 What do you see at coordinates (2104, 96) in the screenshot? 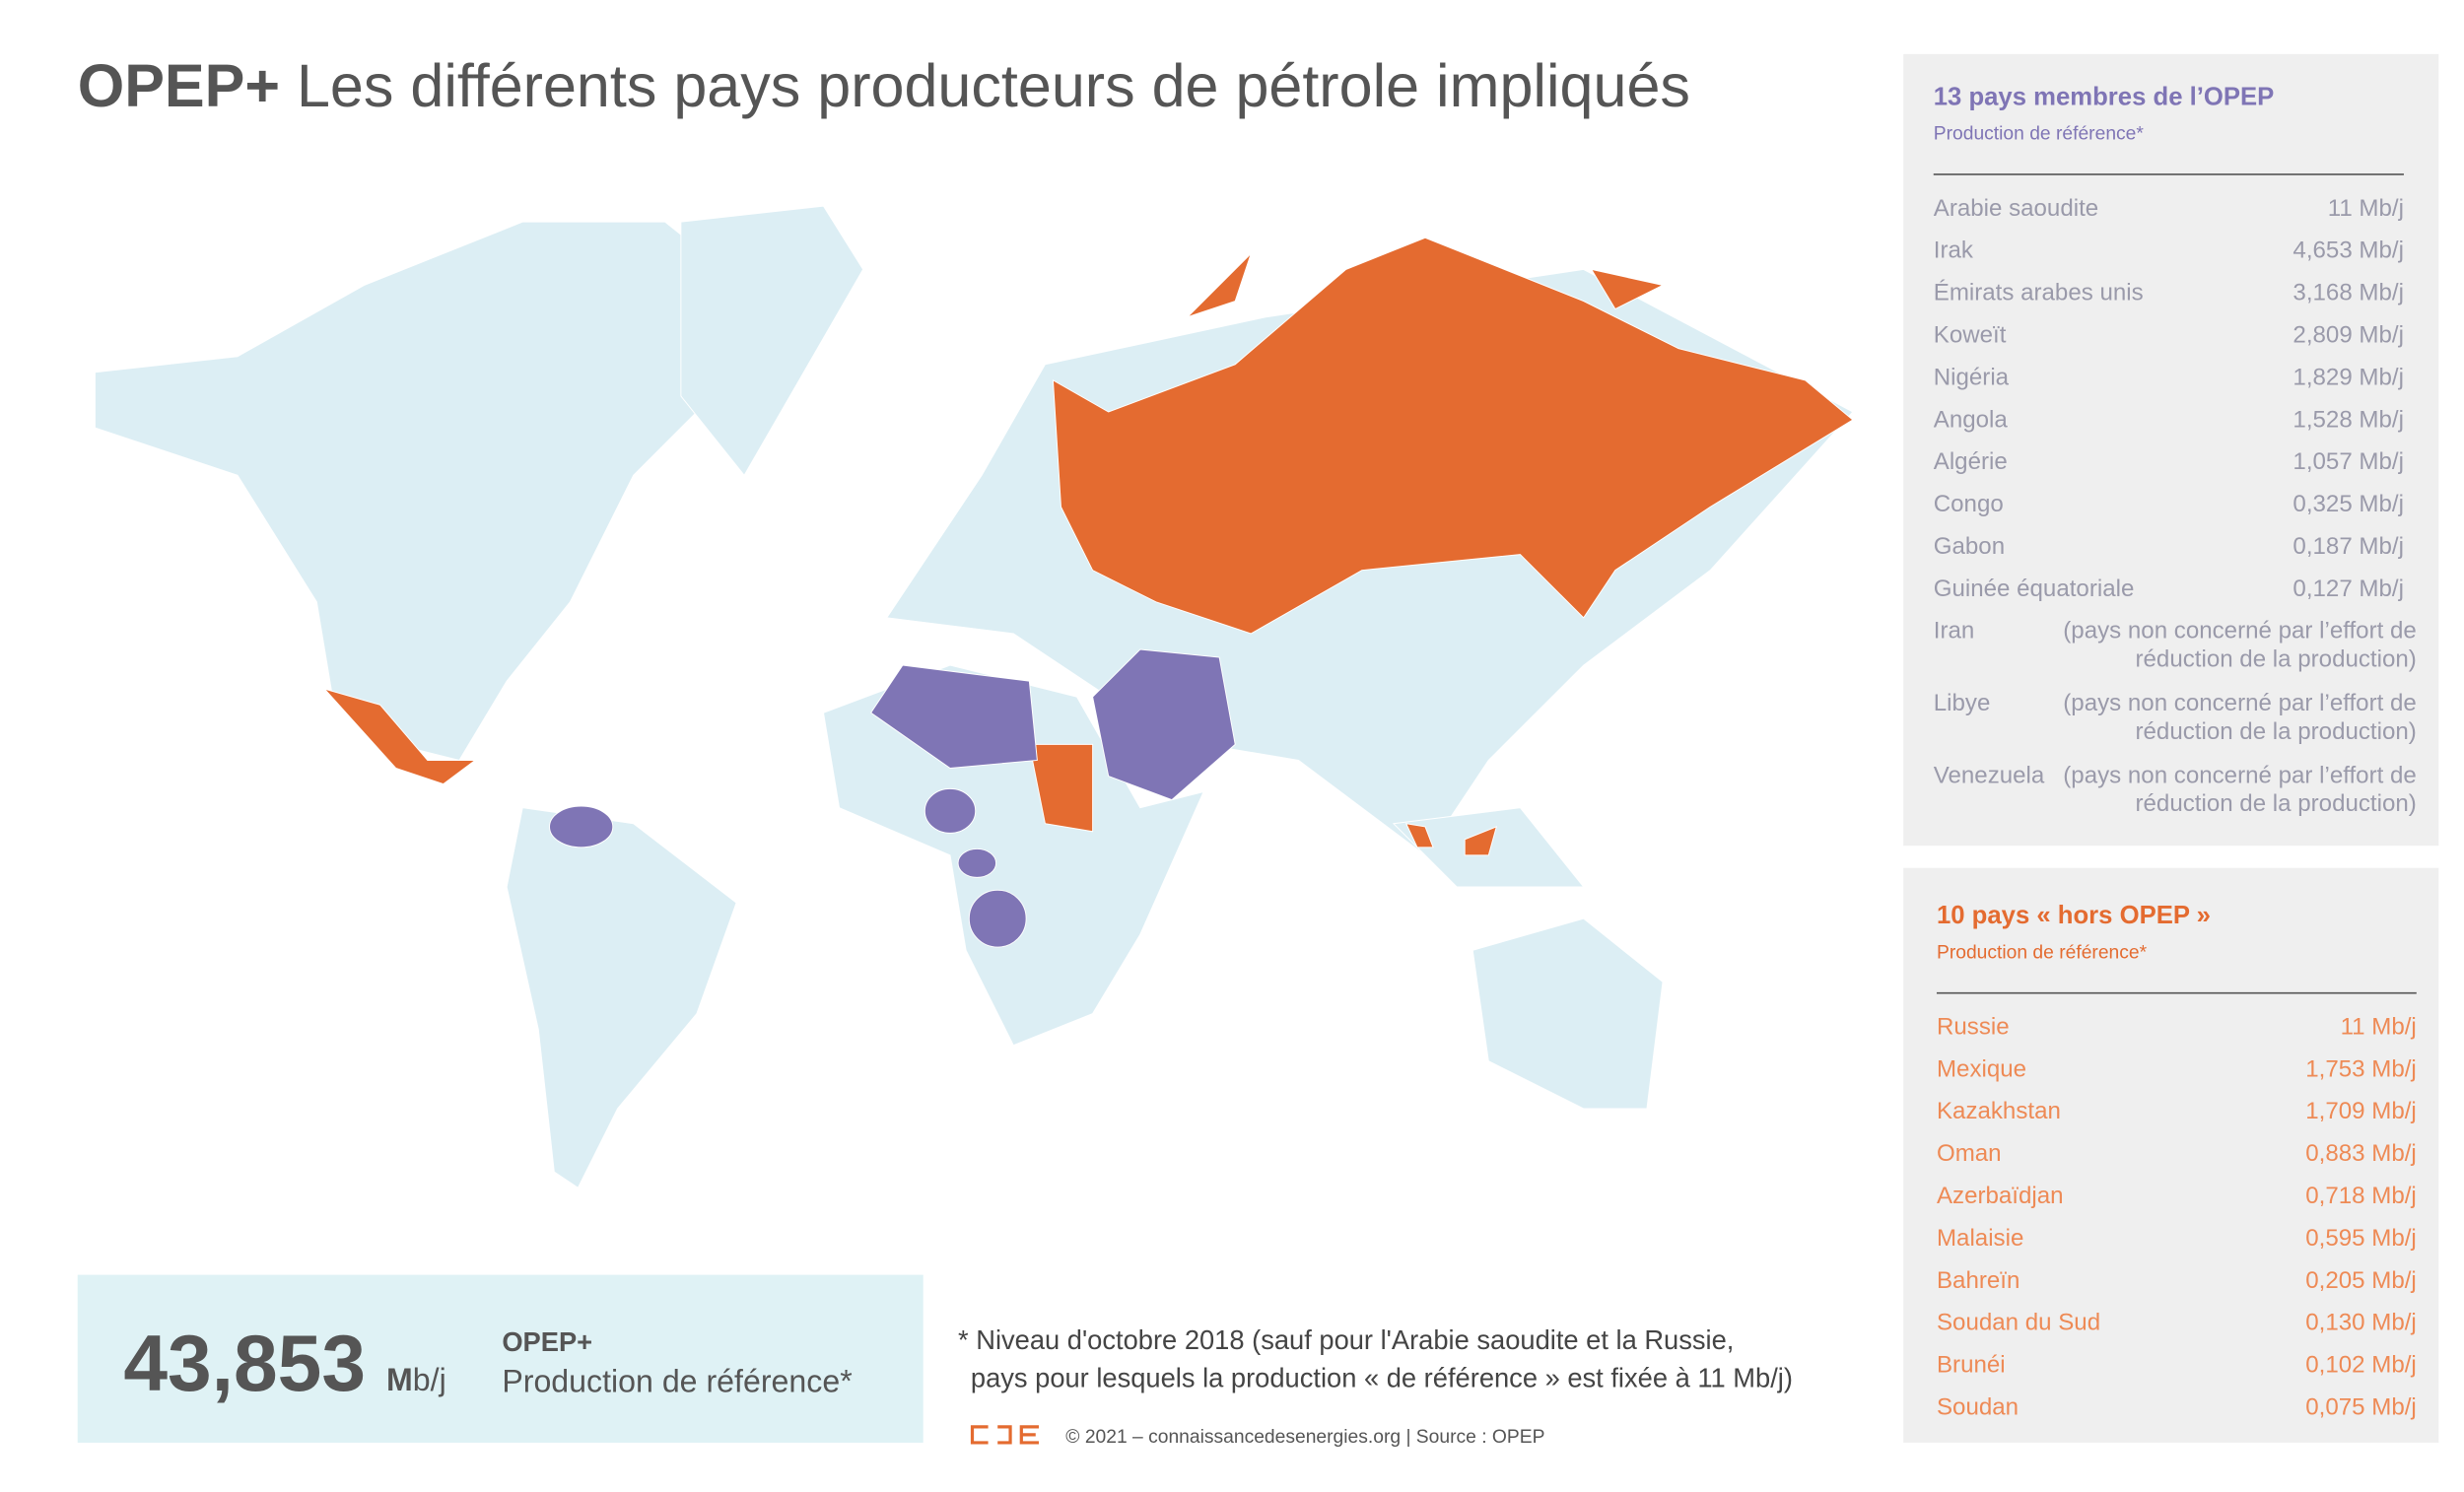
I see `panel-heading: 13 pays membres de l’OPEP` at bounding box center [2104, 96].